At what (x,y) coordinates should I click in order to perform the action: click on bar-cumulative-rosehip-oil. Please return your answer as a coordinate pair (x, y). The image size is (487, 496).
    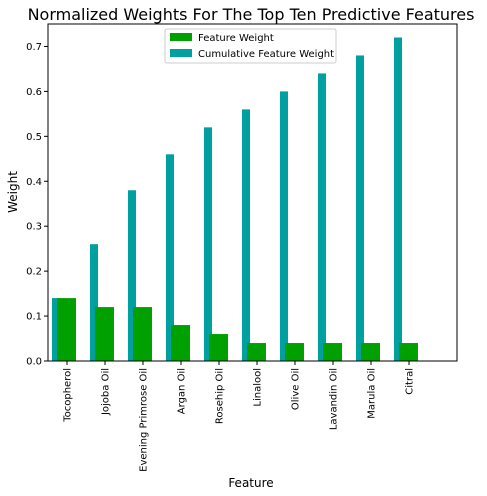
    Looking at the image, I should click on (208, 244).